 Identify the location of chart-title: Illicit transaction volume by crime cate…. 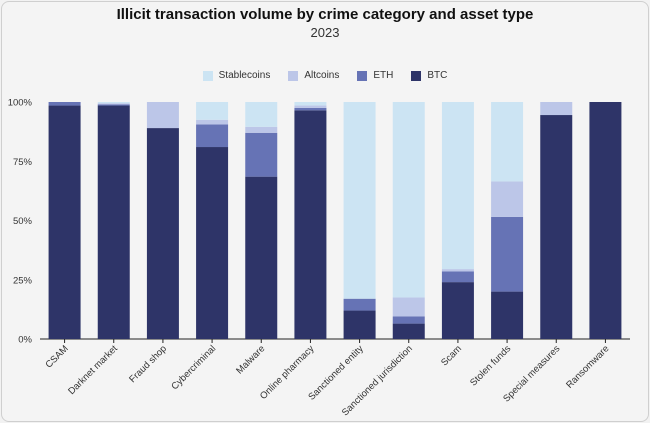
(325, 14).